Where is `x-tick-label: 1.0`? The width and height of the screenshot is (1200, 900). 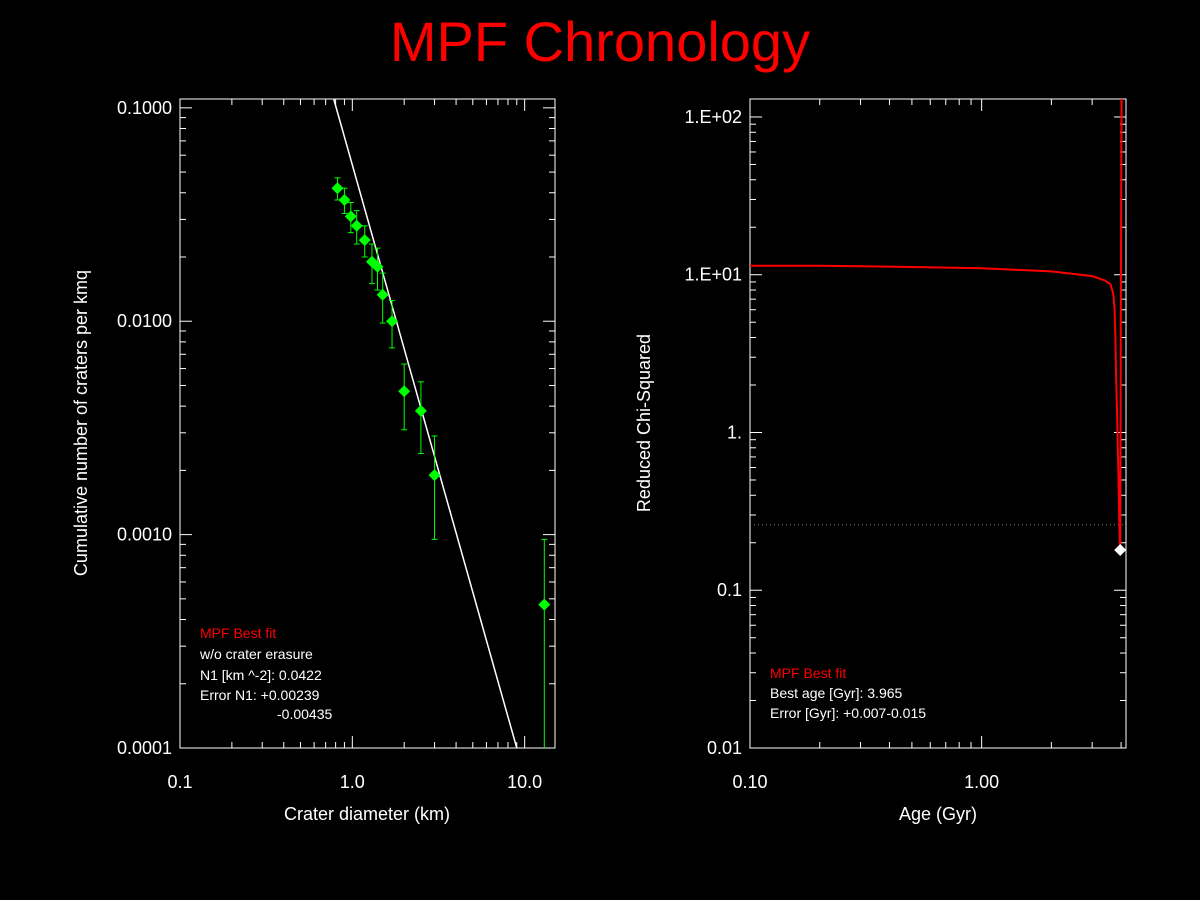
x-tick-label: 1.0 is located at coordinates (352, 782).